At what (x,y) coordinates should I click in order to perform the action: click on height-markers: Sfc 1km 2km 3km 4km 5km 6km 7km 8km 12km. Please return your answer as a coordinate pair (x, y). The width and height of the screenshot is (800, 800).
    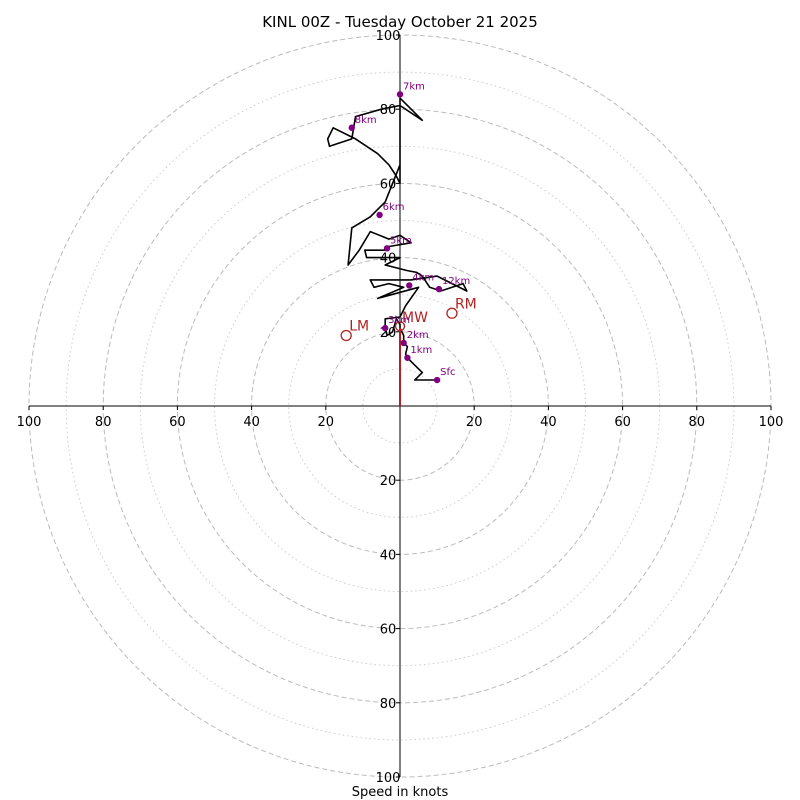
    Looking at the image, I should click on (409, 232).